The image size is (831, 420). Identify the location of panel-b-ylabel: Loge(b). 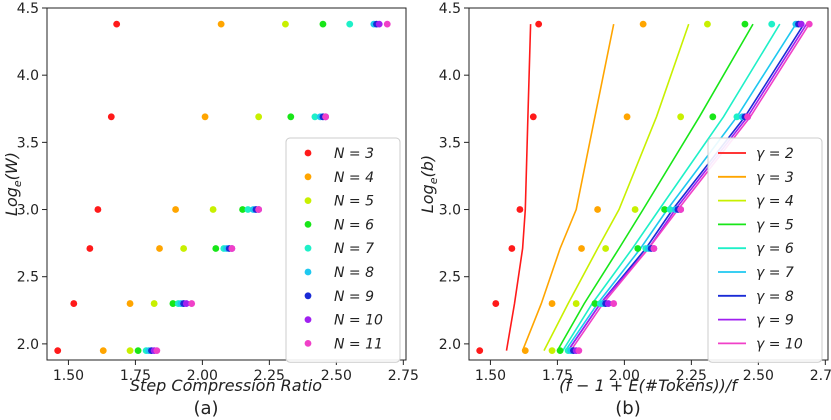
(429, 184).